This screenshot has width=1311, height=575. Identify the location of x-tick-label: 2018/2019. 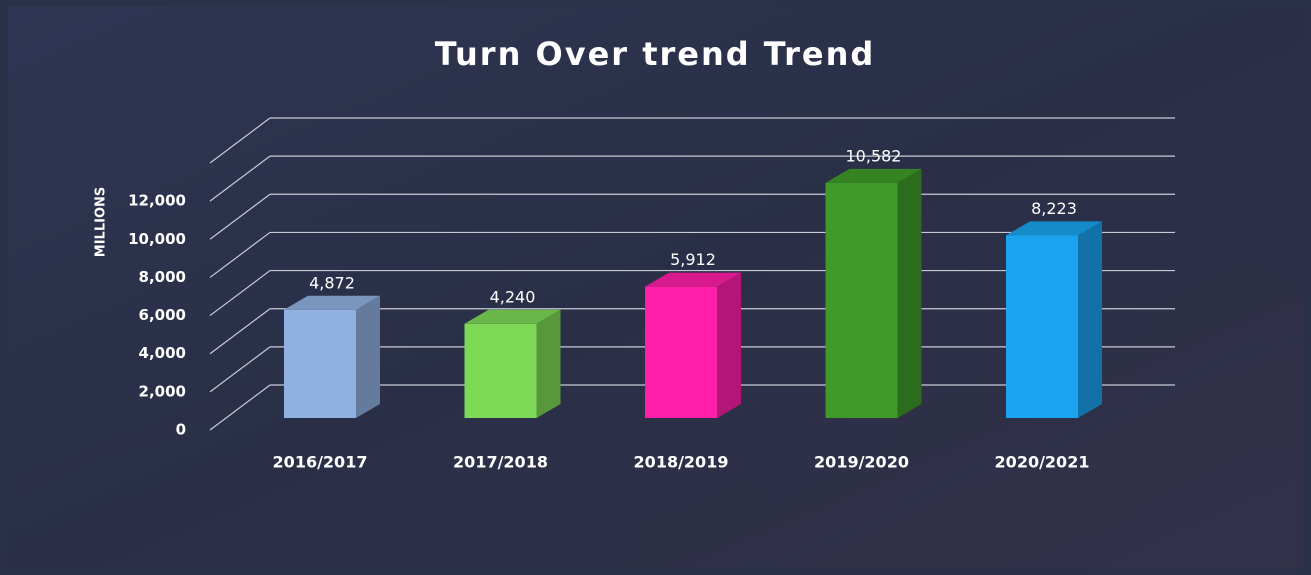
(681, 462).